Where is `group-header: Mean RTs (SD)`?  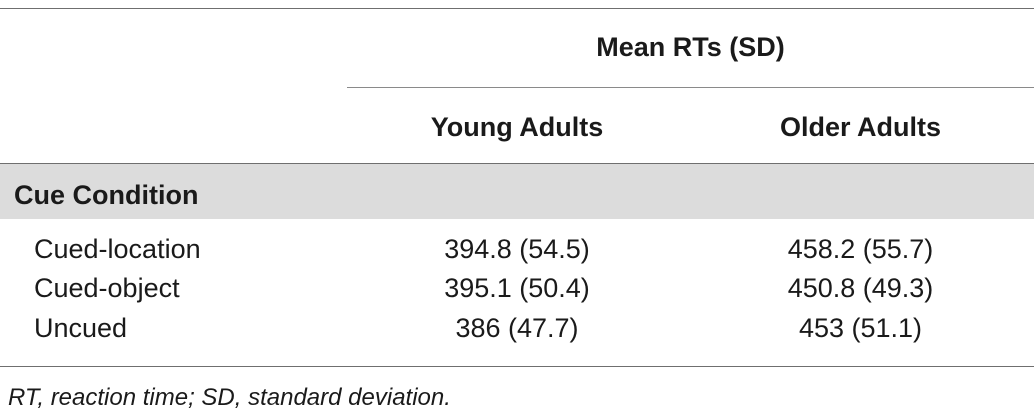
group-header: Mean RTs (SD) is located at coordinates (690, 47).